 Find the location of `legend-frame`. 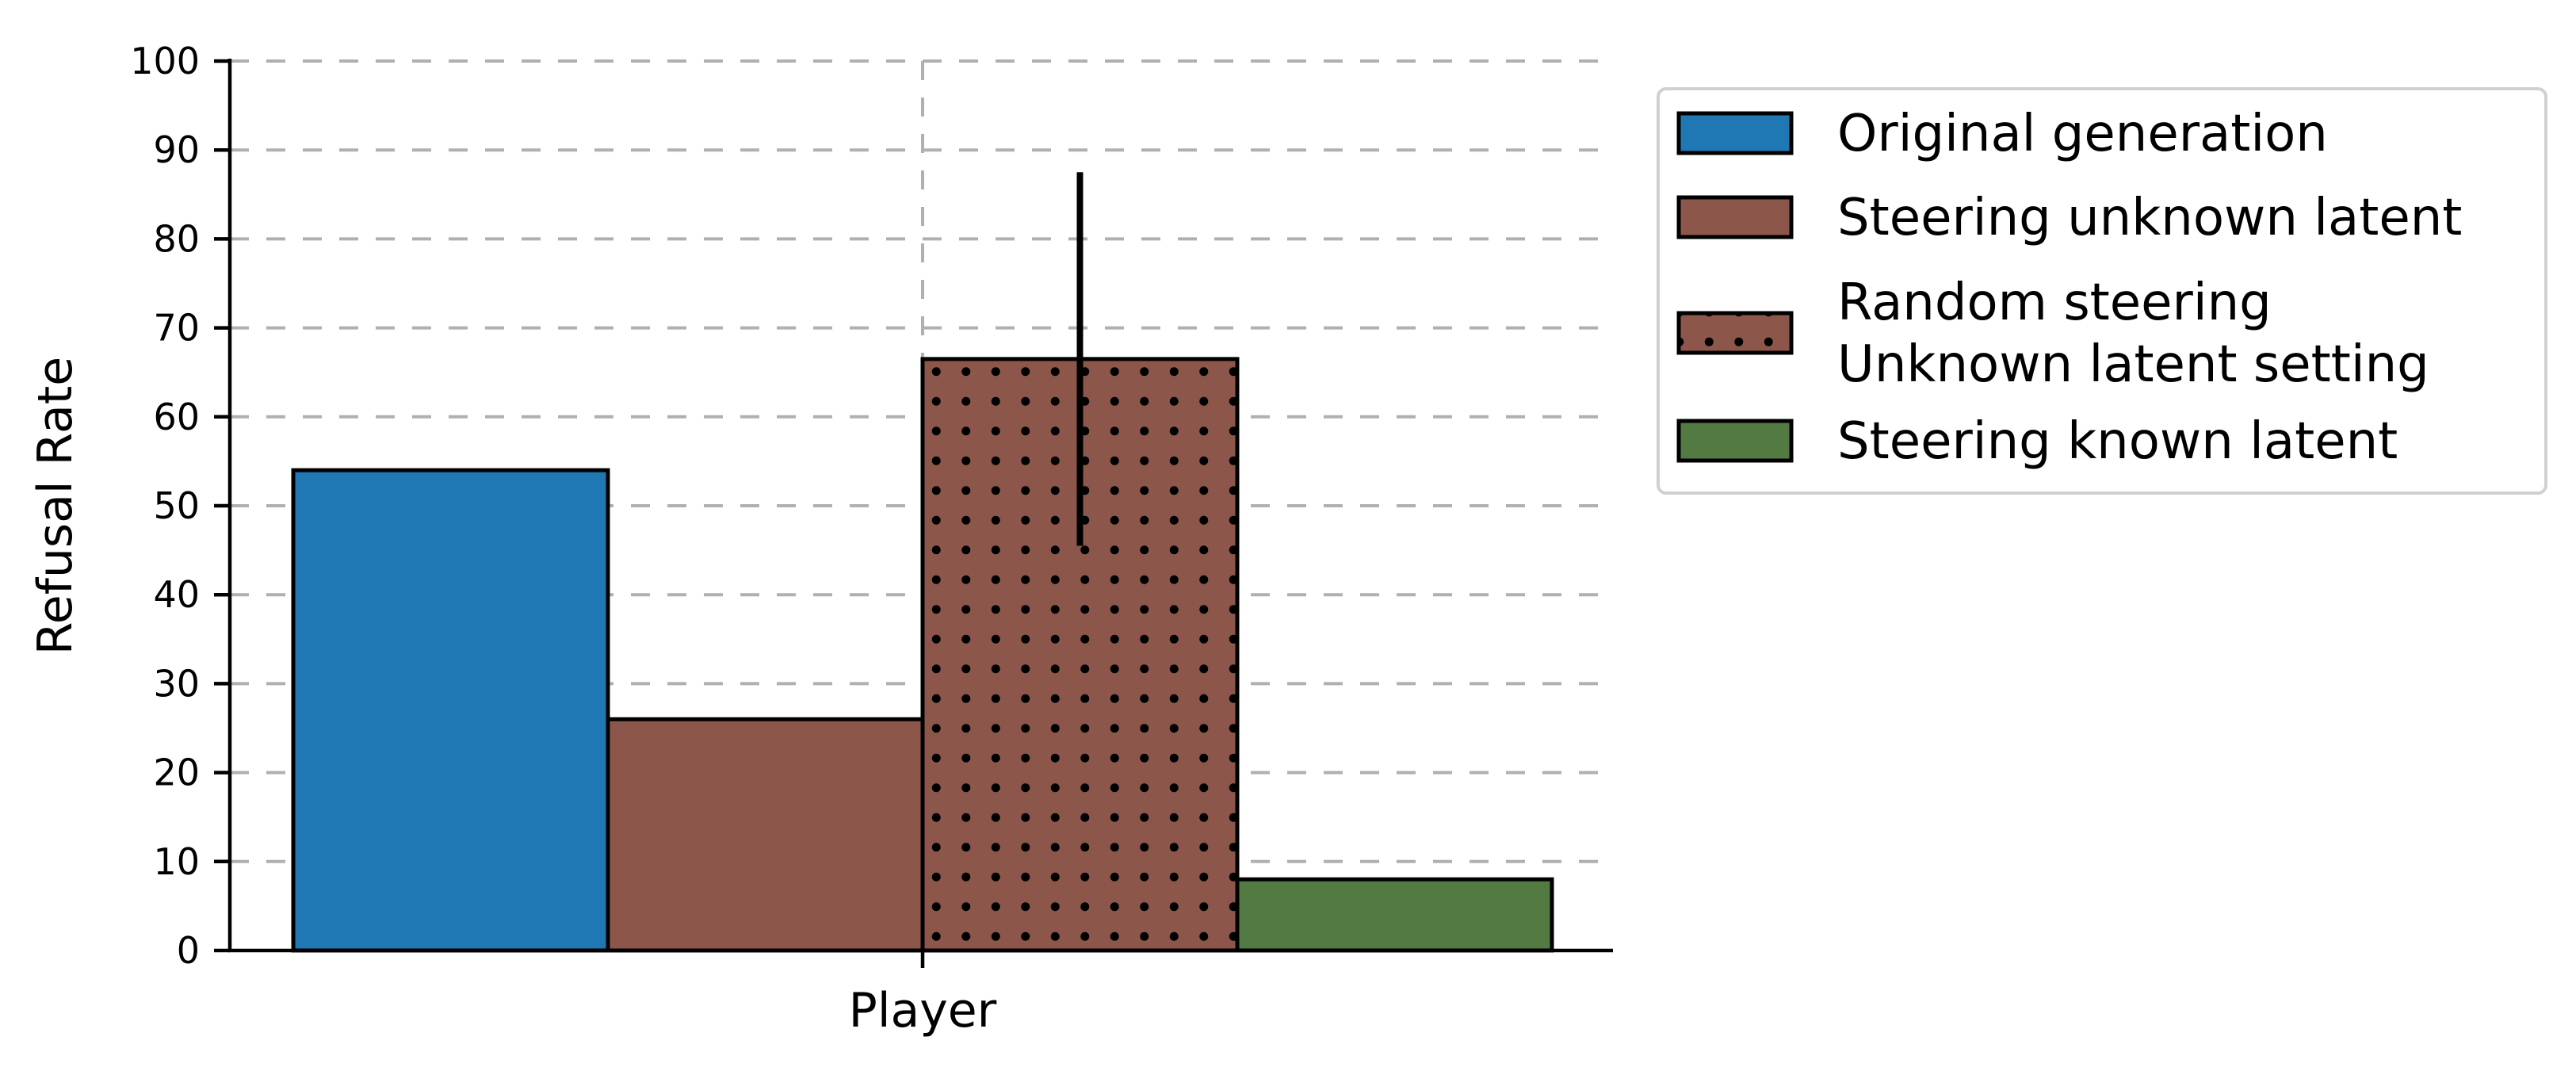

legend-frame is located at coordinates (2102, 291).